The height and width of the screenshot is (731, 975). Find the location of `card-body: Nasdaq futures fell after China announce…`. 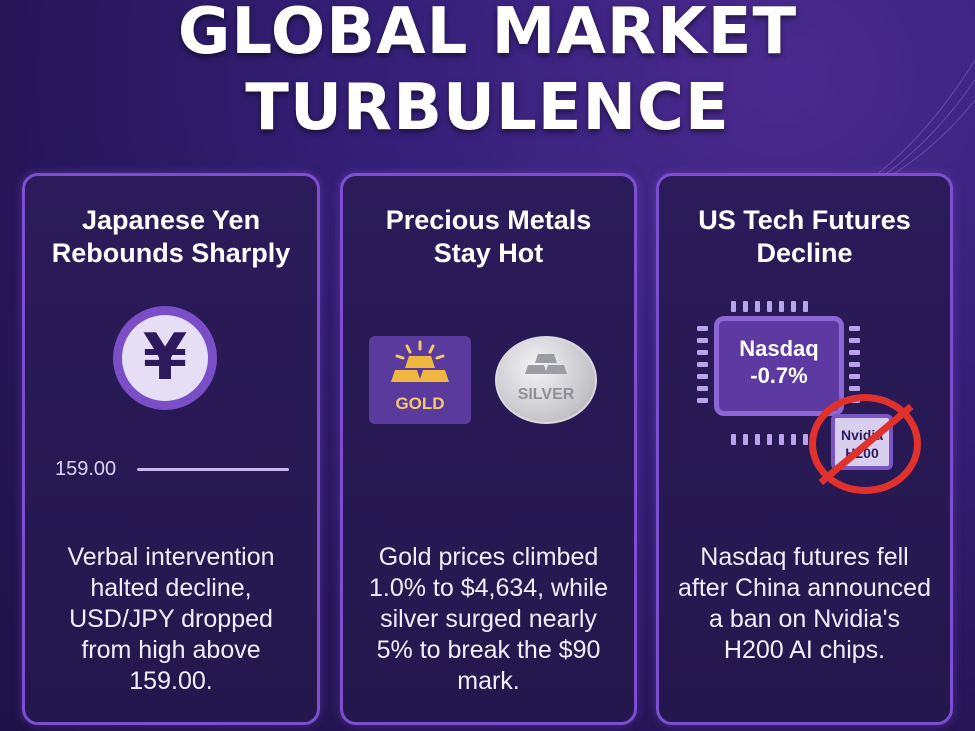

card-body: Nasdaq futures fell after China announce… is located at coordinates (804, 603).